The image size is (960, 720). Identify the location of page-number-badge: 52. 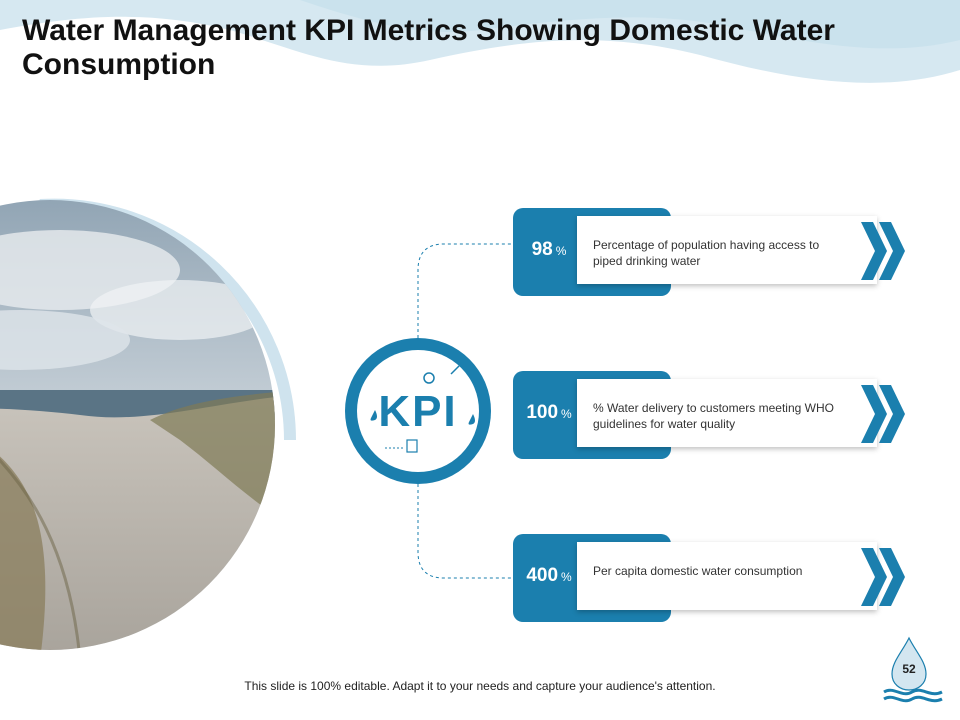
(913, 671).